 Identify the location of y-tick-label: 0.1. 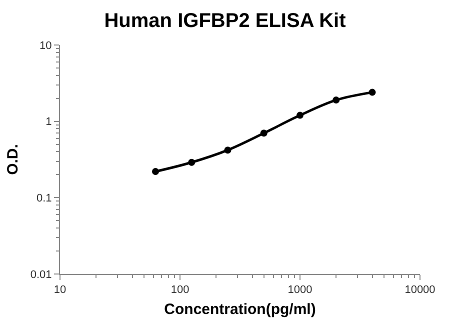
(44, 198).